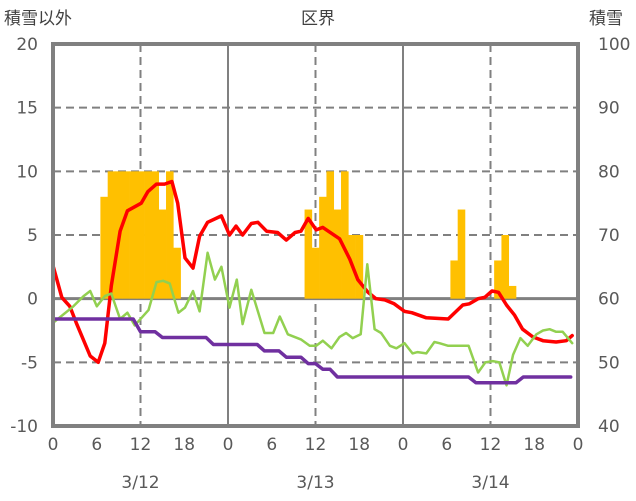  I want to click on date-label: 3/12, so click(140, 483).